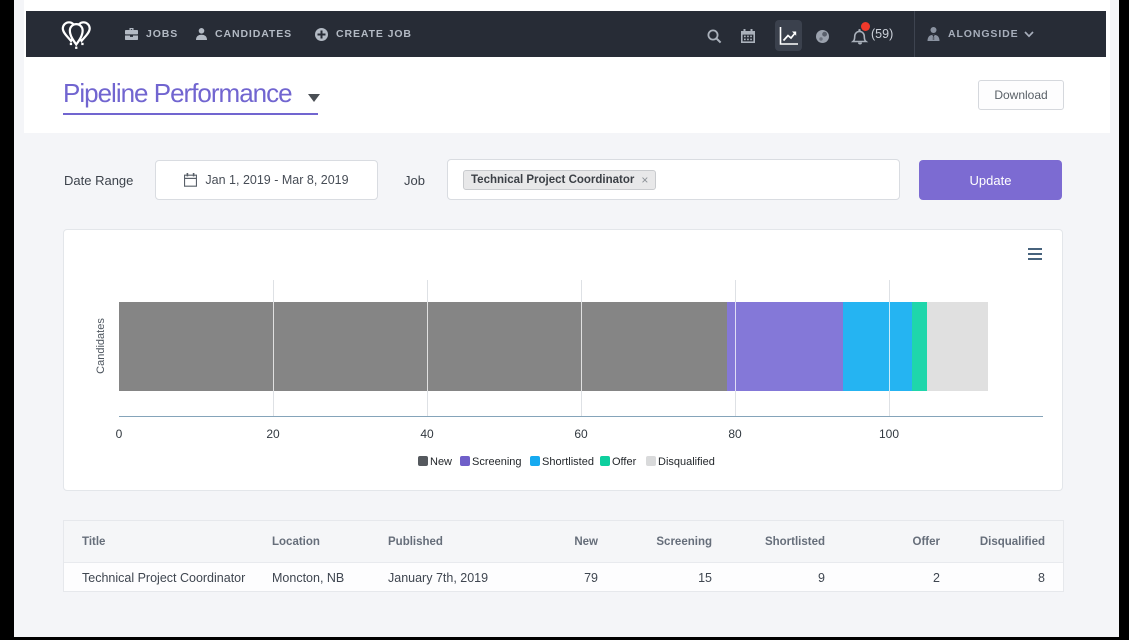 This screenshot has width=1129, height=640. What do you see at coordinates (568, 462) in the screenshot?
I see `svg-text: Shortlisted` at bounding box center [568, 462].